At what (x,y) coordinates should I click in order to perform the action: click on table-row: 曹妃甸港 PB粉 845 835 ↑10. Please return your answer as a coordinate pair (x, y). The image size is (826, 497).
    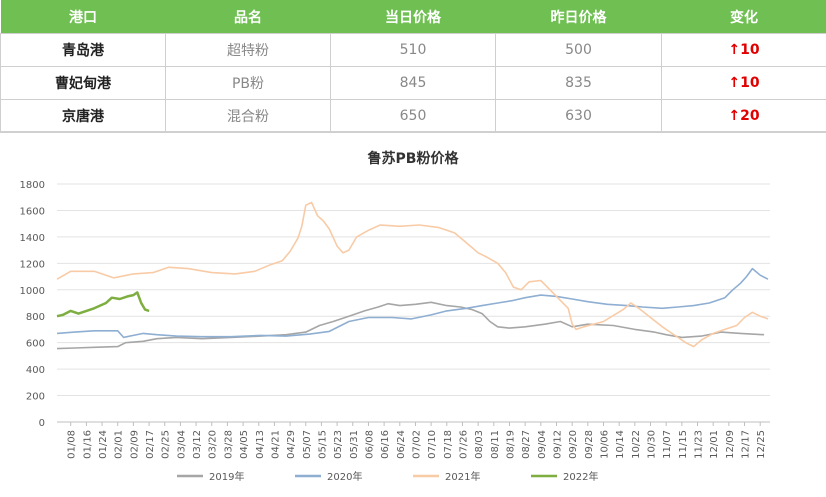
    Looking at the image, I should click on (413, 83).